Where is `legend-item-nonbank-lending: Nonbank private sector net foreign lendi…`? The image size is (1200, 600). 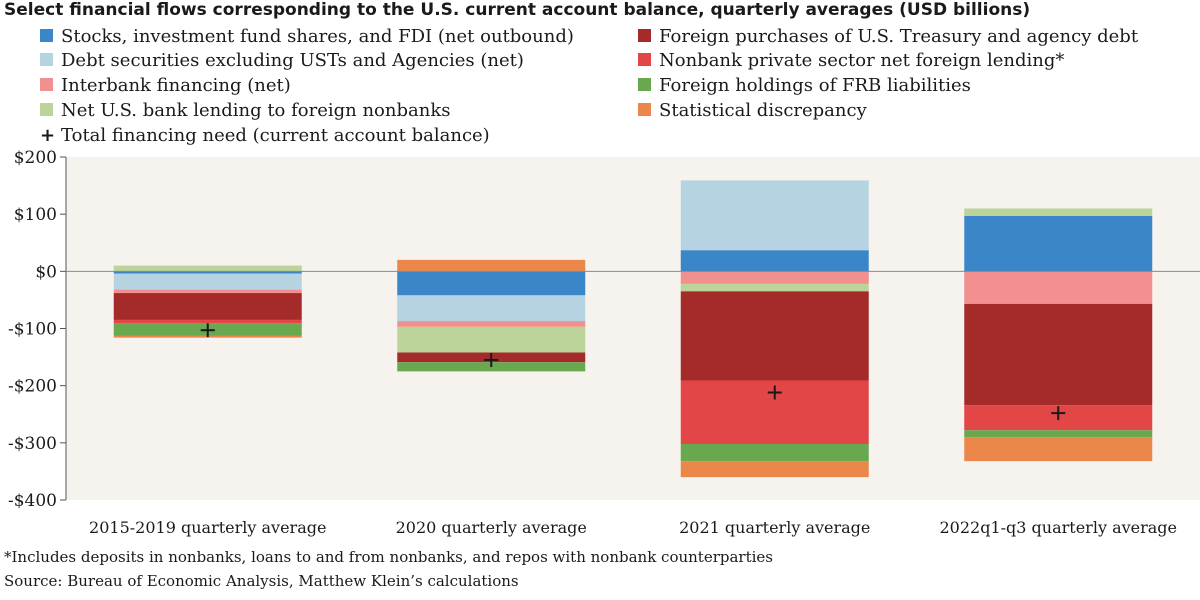 legend-item-nonbank-lending: Nonbank private sector net foreign lendi… is located at coordinates (851, 61).